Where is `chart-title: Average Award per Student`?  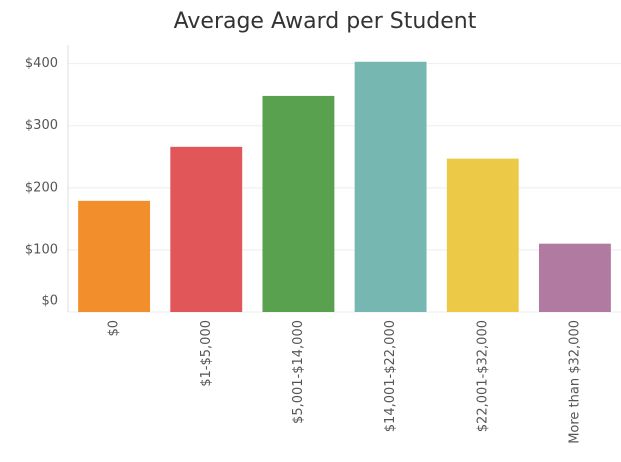
chart-title: Average Award per Student is located at coordinates (325, 21).